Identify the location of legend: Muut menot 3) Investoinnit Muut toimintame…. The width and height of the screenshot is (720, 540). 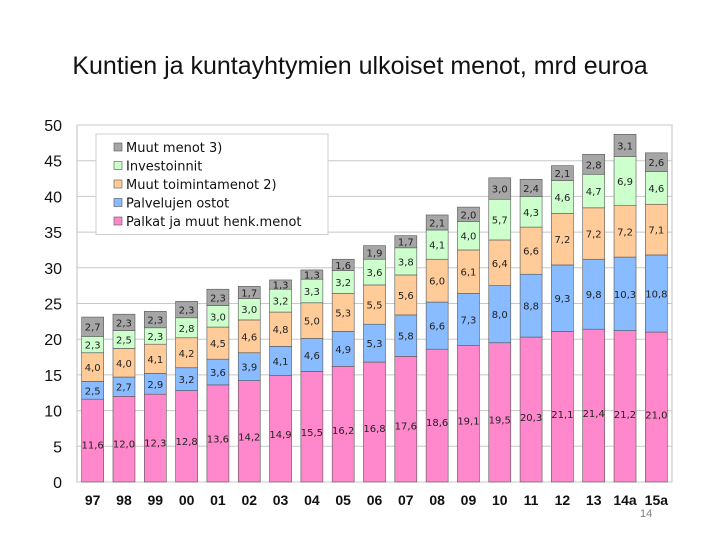
(212, 184).